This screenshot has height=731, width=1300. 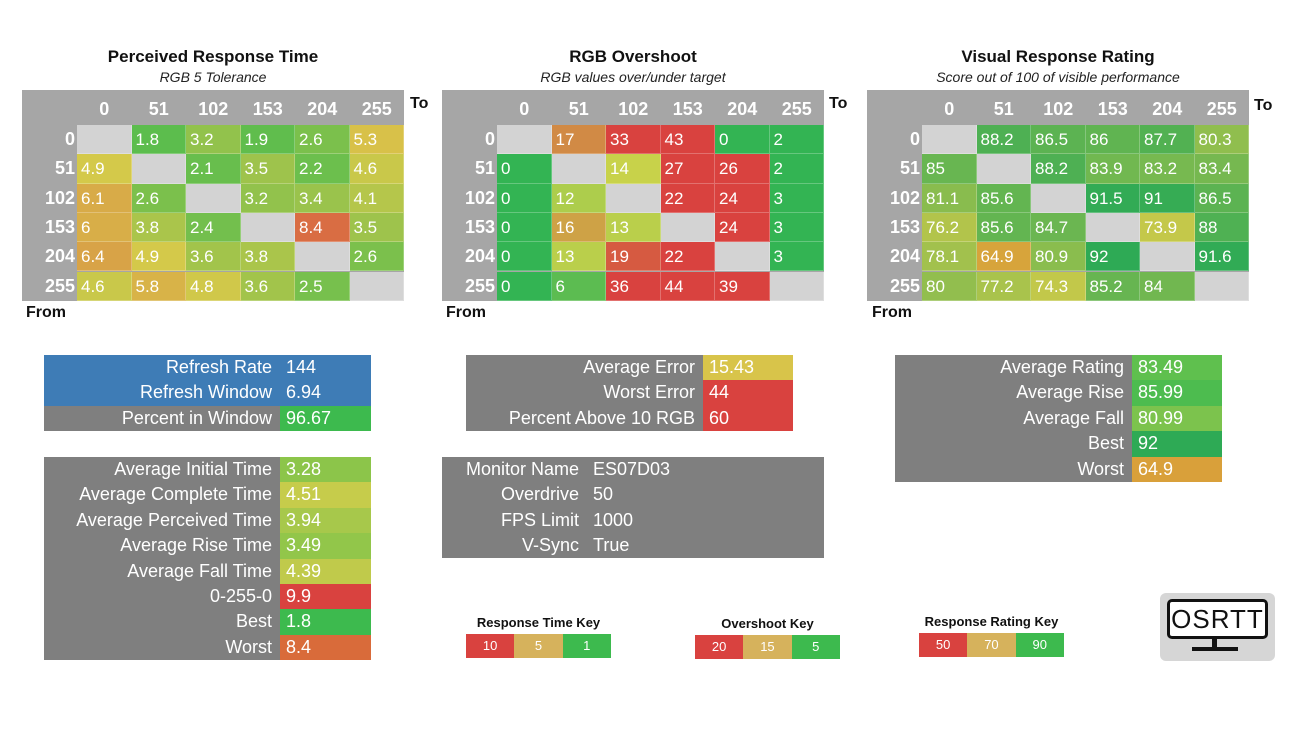 I want to click on heatmap-cell: 2, so click(x=796, y=140).